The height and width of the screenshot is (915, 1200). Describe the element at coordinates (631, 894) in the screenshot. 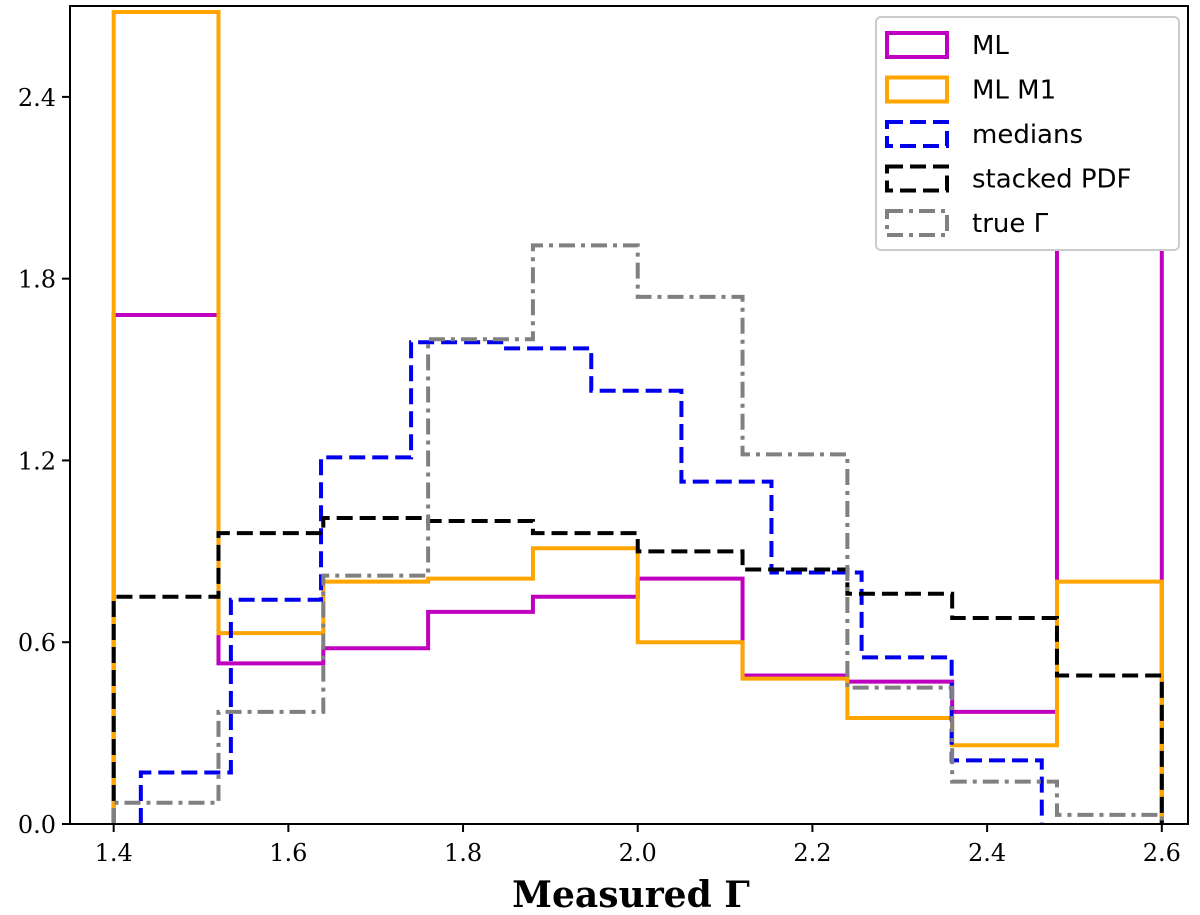

I see `x-axis-title: Measured Γ` at that location.